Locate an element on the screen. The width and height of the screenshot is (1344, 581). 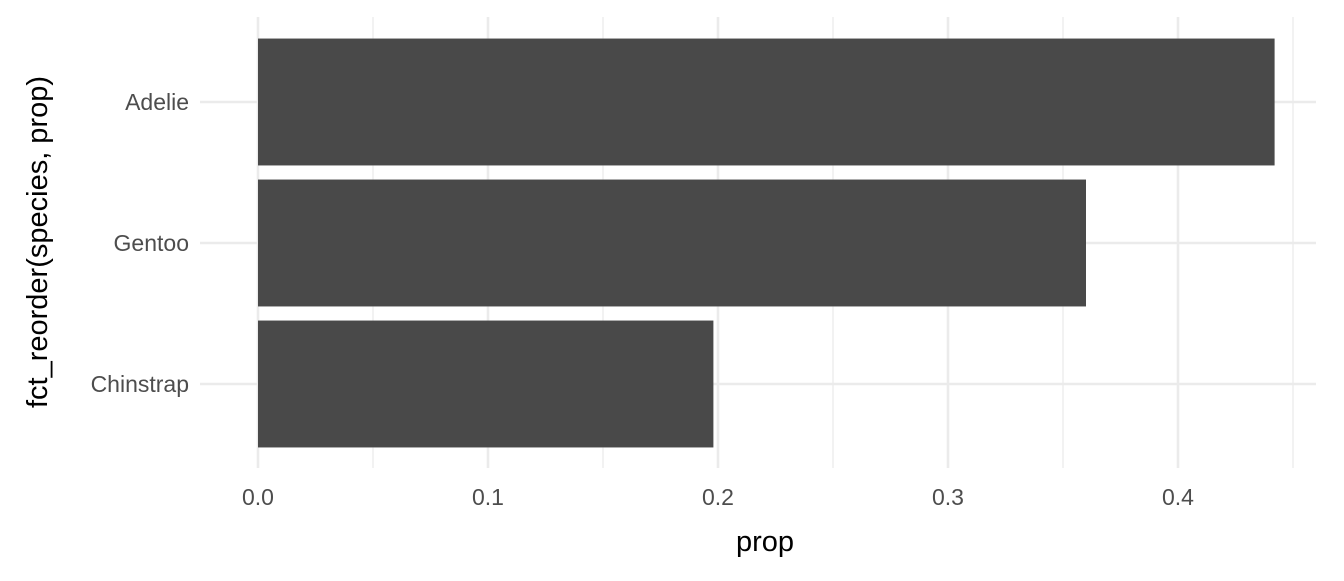
y-tick-labels: Adelie Gentoo Chinstrap is located at coordinates (140, 243).